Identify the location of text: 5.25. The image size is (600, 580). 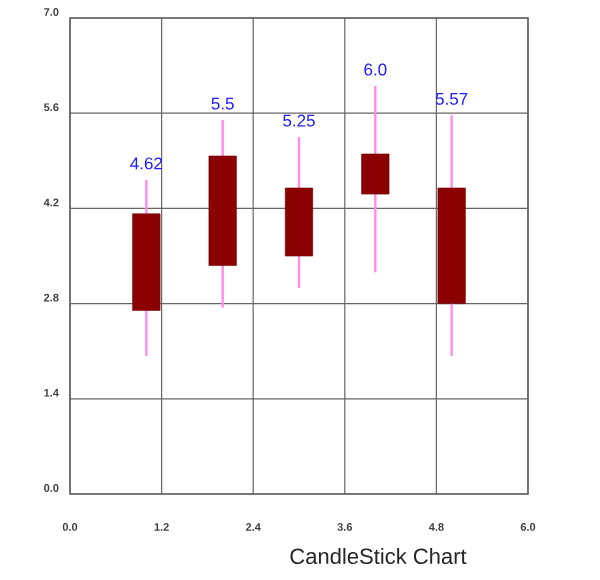
(299, 120).